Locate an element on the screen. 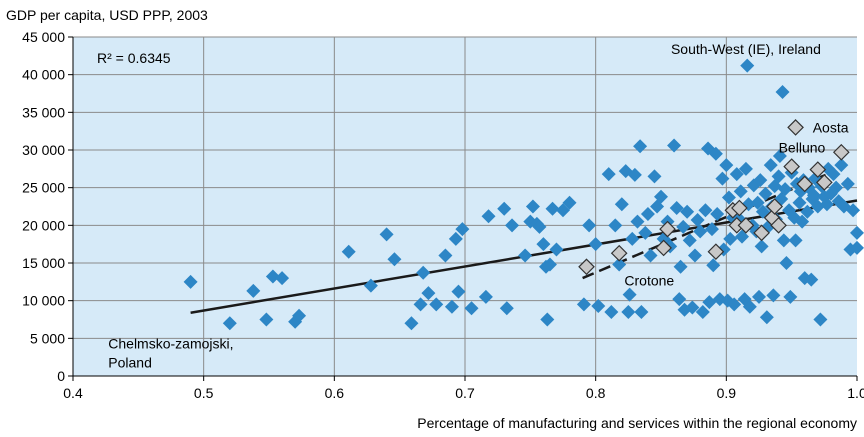 The width and height of the screenshot is (864, 437). y-tick-label: 25 000 is located at coordinates (43, 188).